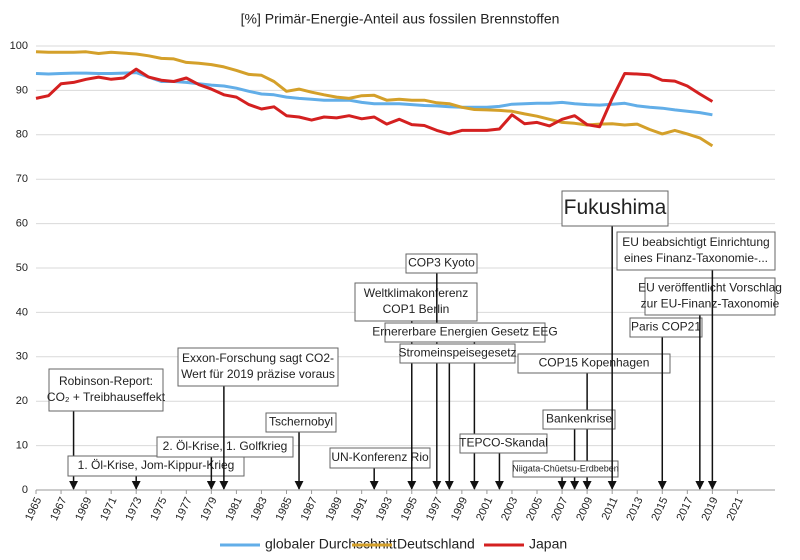 The height and width of the screenshot is (560, 800). I want to click on series-line, so click(374, 101).